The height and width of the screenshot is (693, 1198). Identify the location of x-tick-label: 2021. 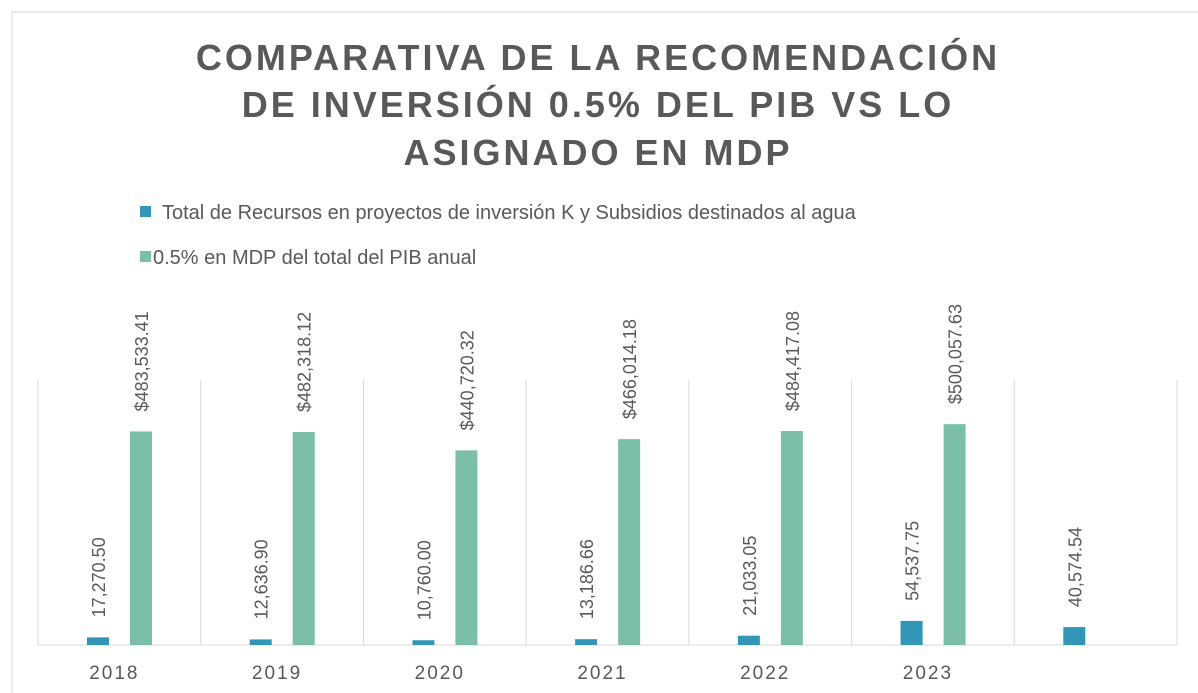
(602, 673).